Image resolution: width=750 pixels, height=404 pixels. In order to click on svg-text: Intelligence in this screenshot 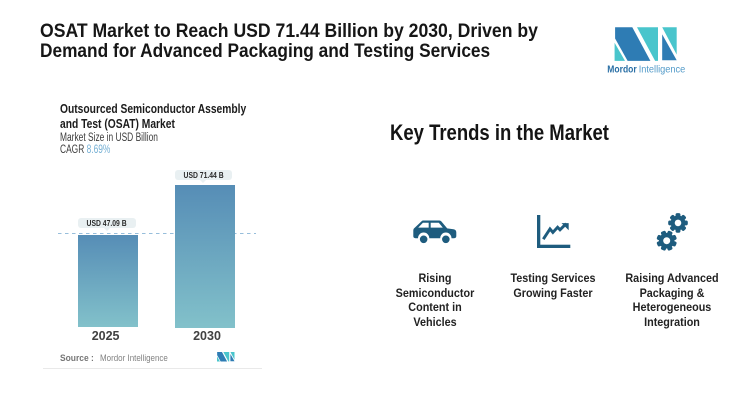, I will do `click(662, 70)`.